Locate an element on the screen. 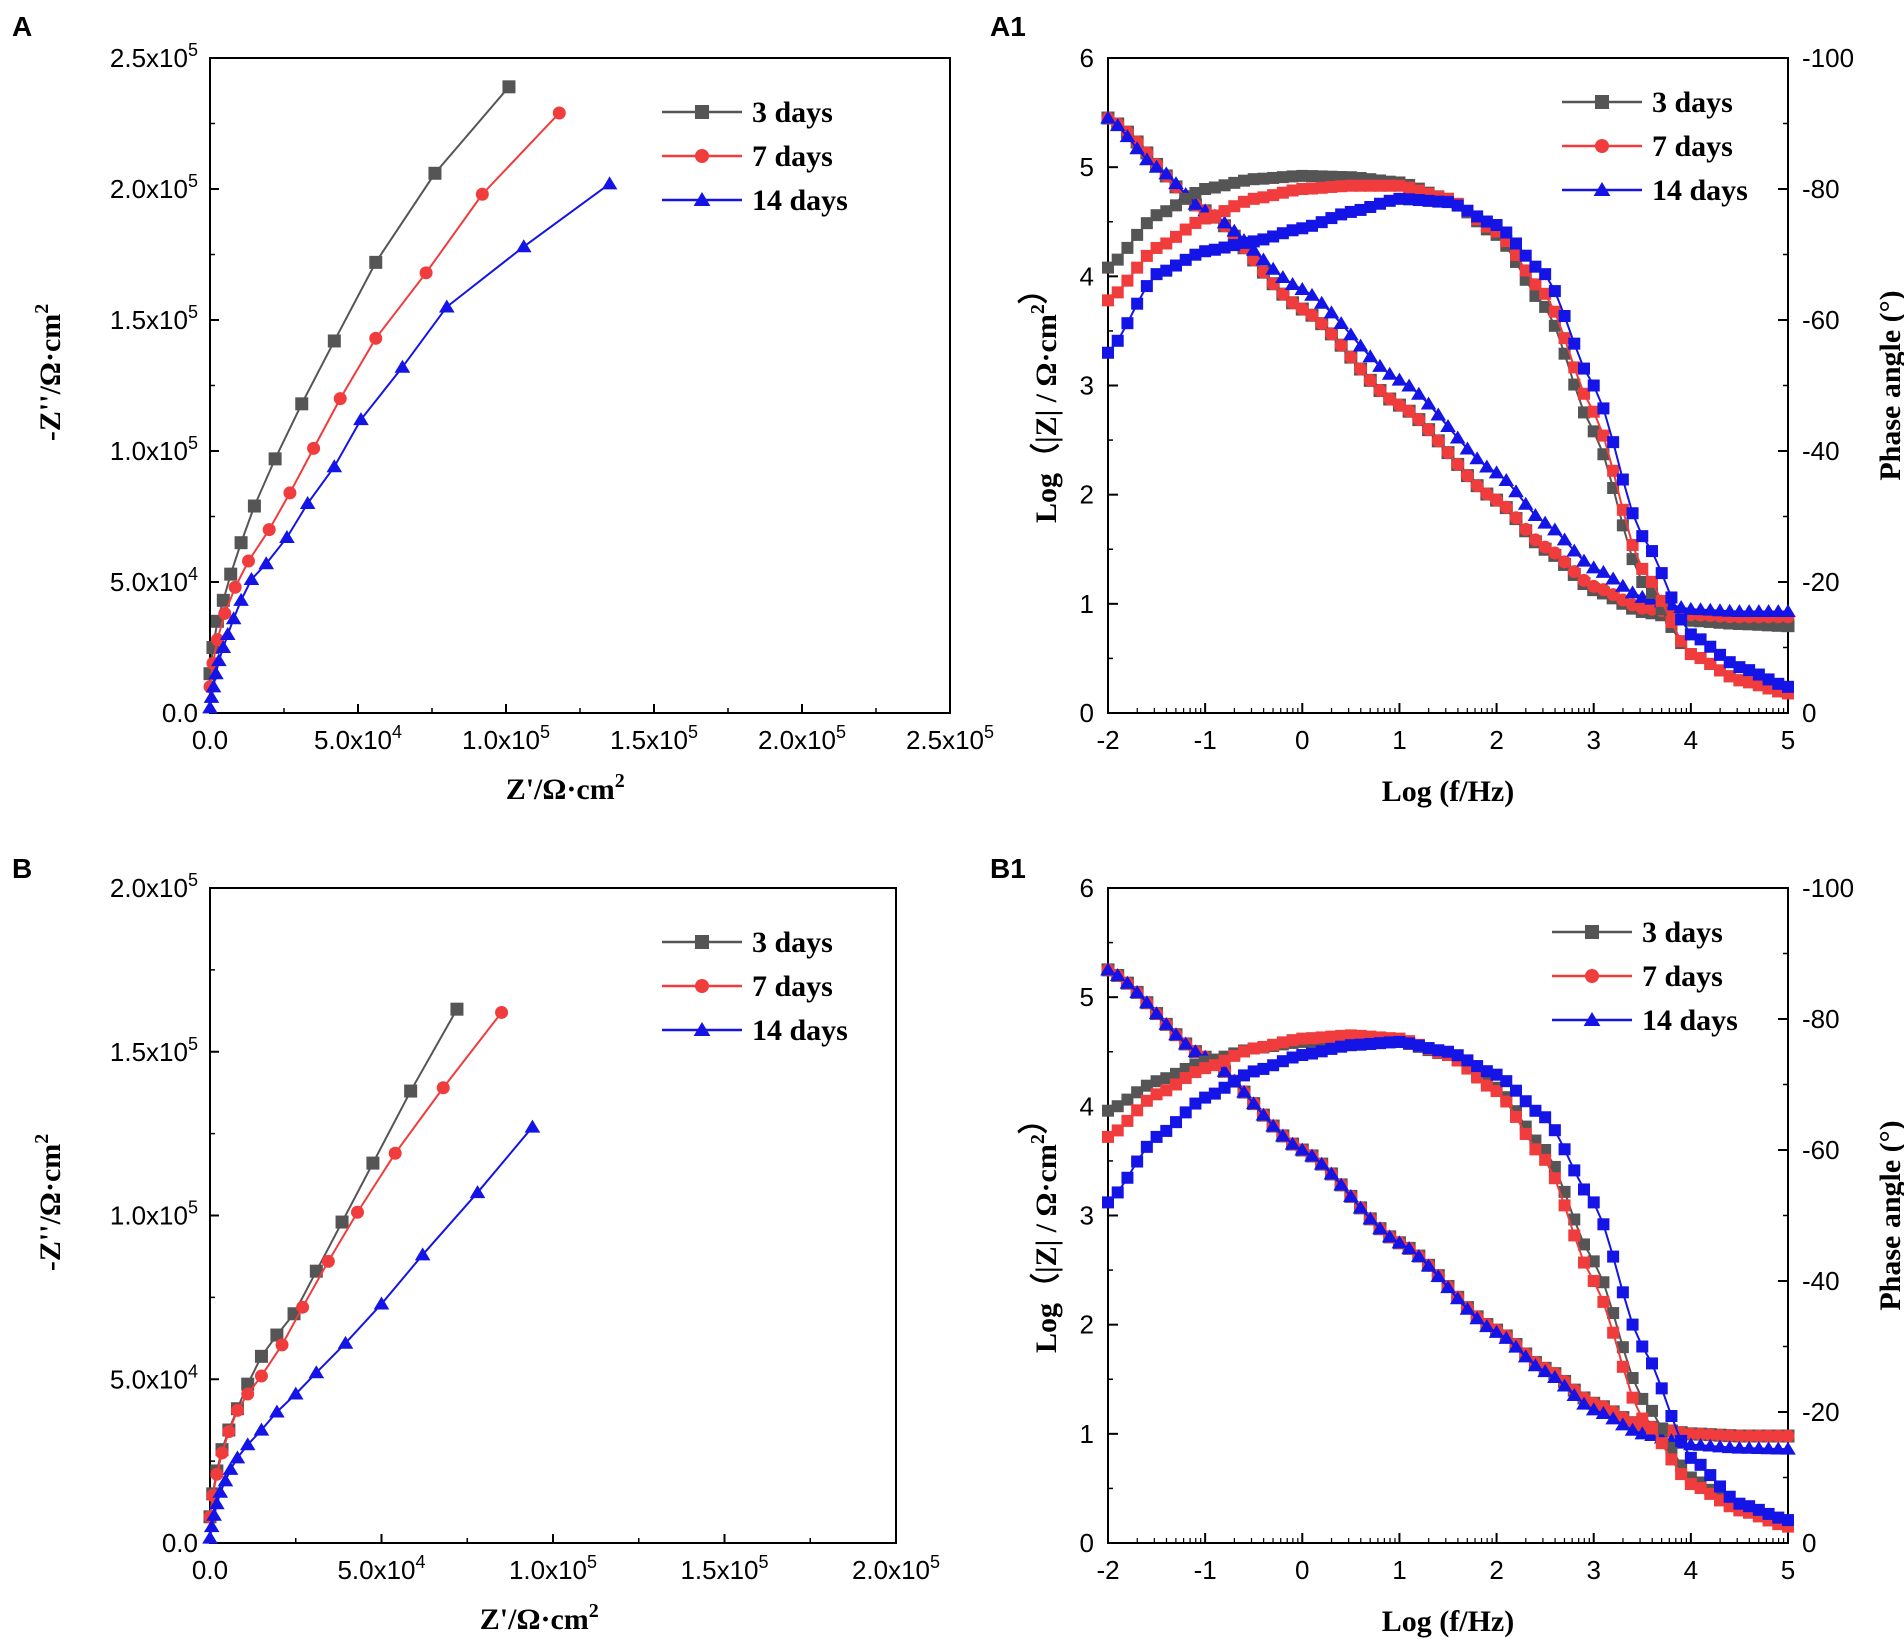 The height and width of the screenshot is (1650, 1904). b1-y2-tick-label-5: -100 is located at coordinates (1828, 888).